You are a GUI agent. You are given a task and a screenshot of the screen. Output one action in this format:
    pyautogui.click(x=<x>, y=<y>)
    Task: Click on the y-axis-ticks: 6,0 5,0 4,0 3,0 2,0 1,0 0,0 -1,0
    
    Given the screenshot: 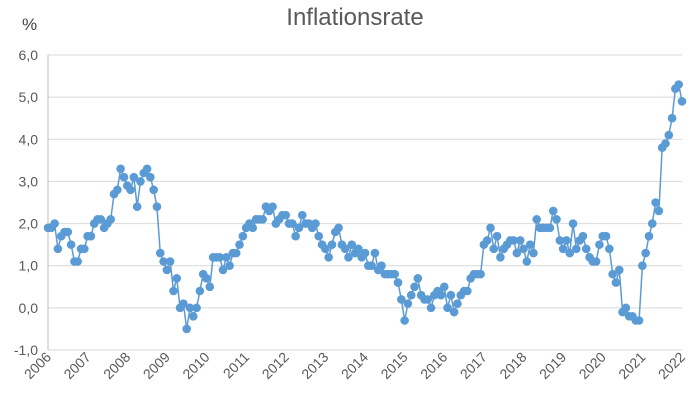 What is the action you would take?
    pyautogui.click(x=26, y=202)
    